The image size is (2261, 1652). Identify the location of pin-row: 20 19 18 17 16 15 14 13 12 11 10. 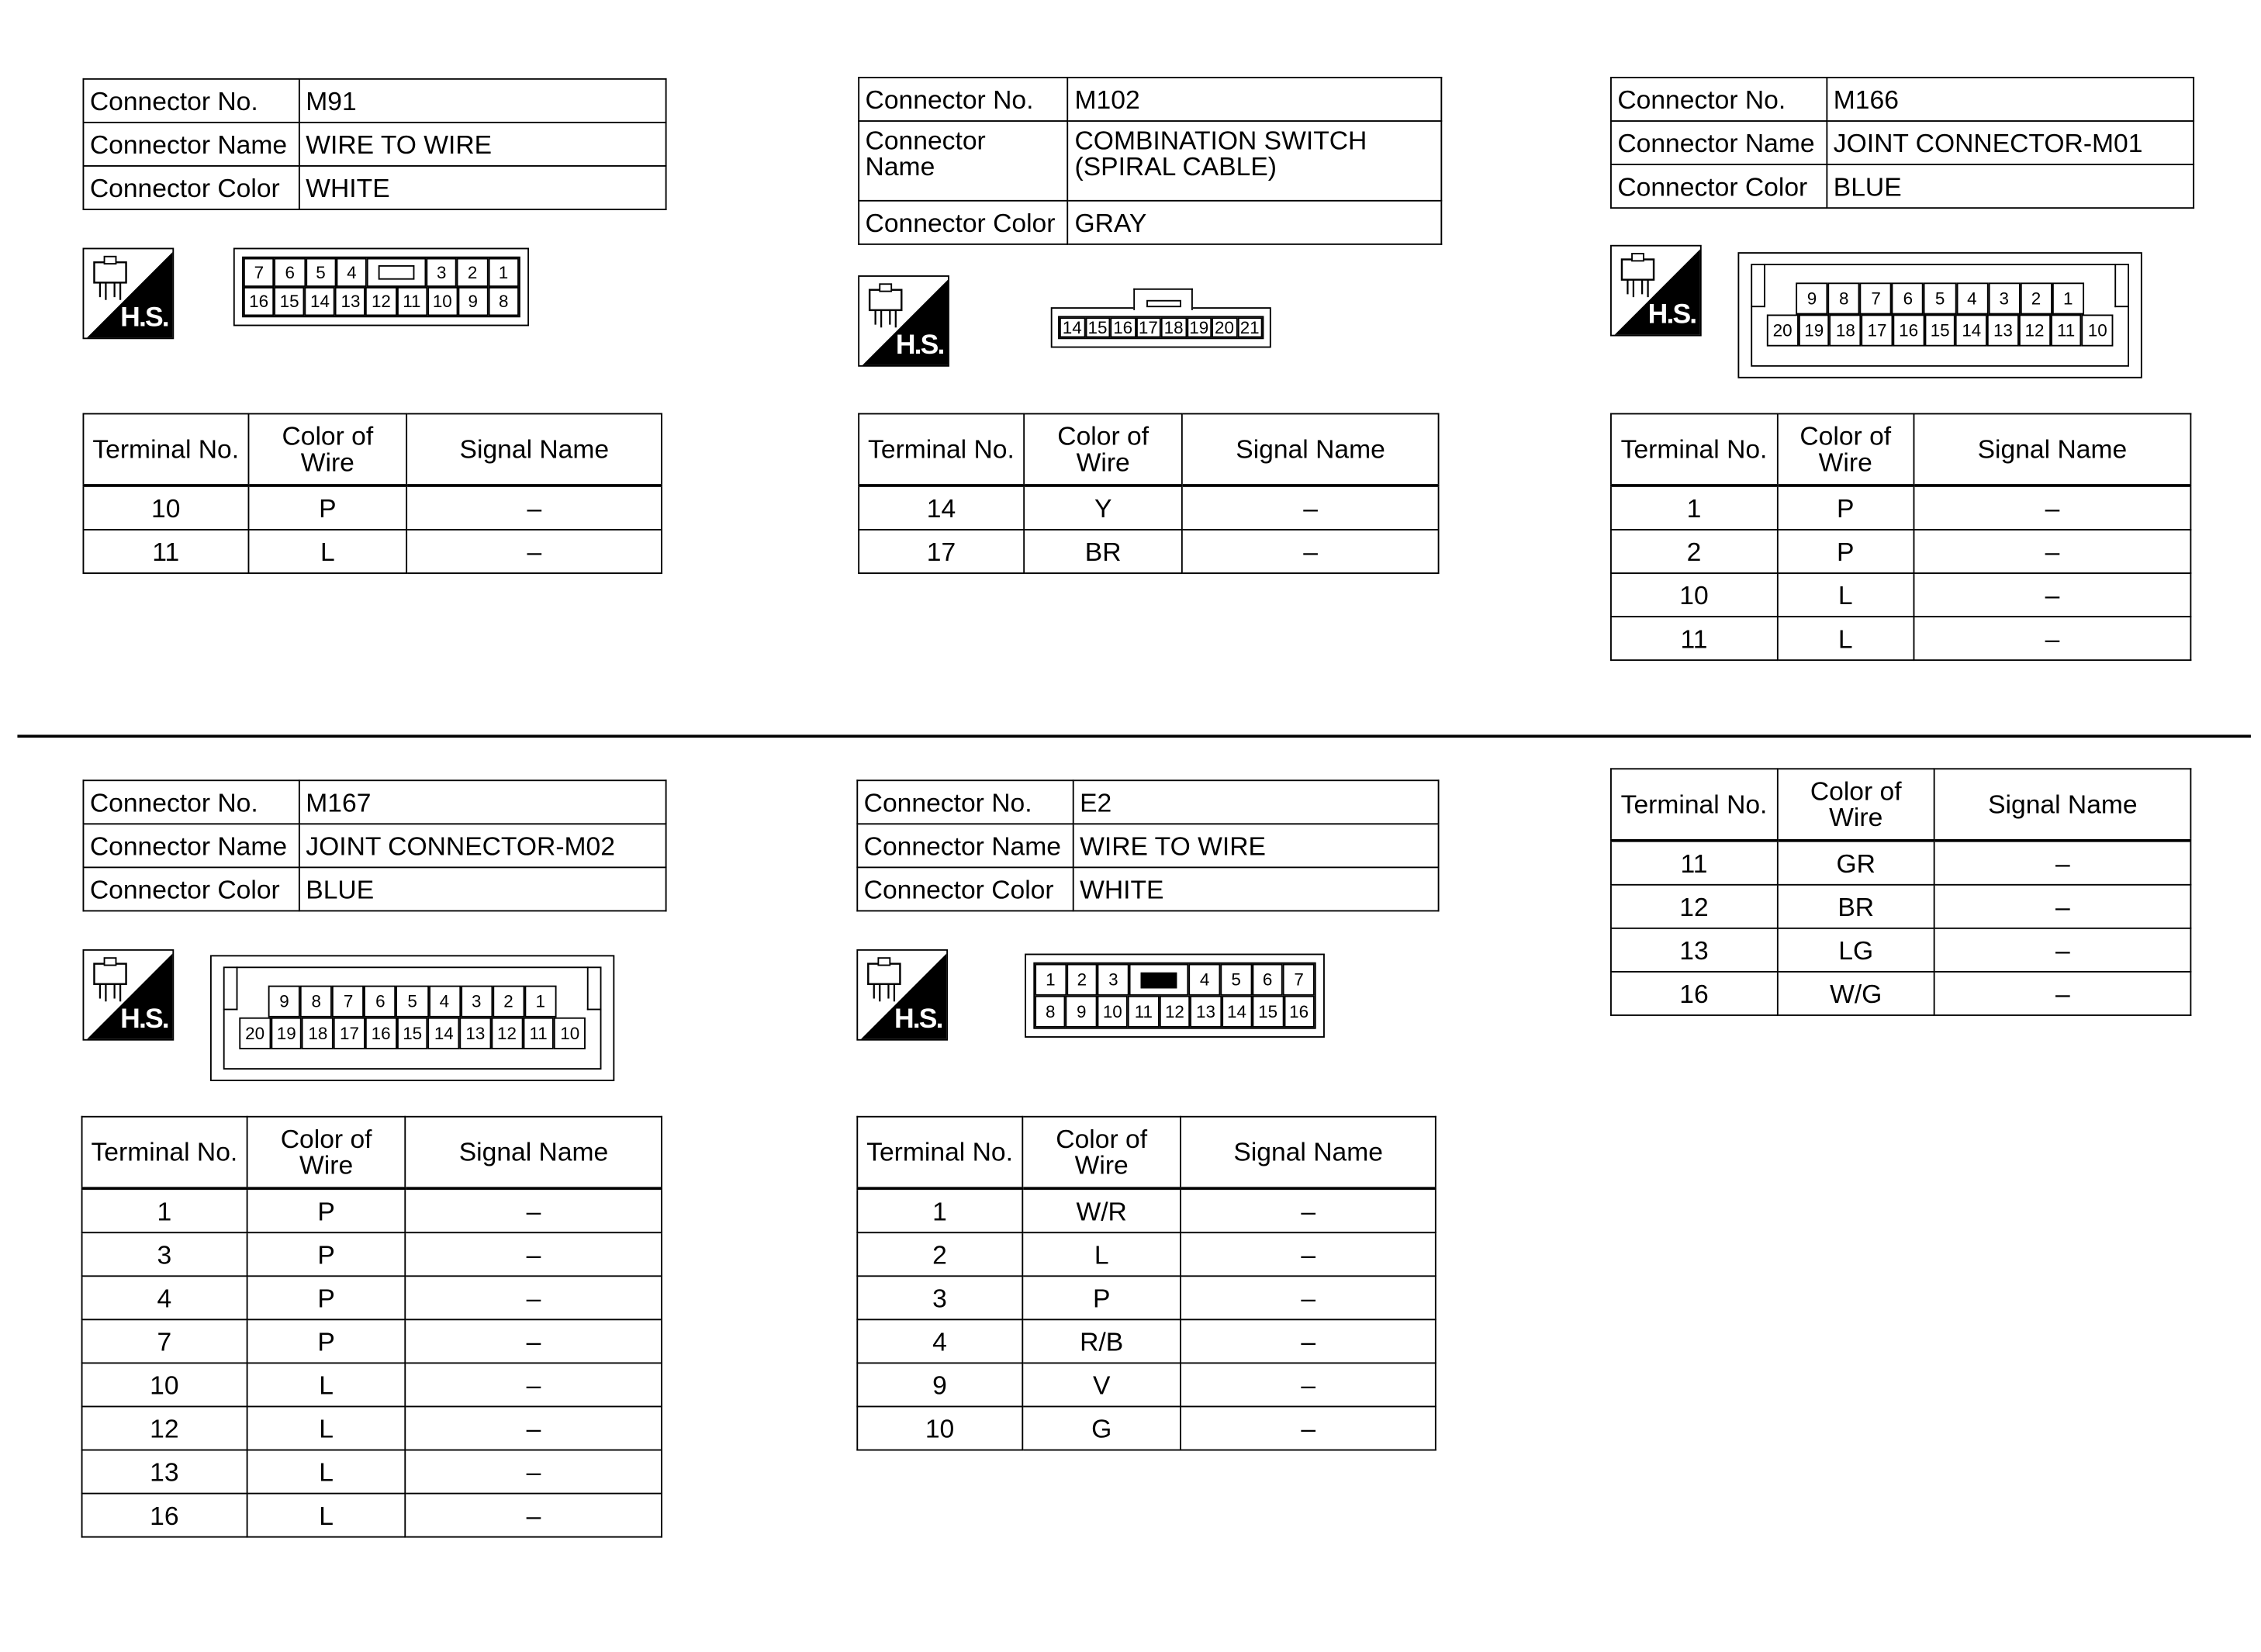
(1940, 330).